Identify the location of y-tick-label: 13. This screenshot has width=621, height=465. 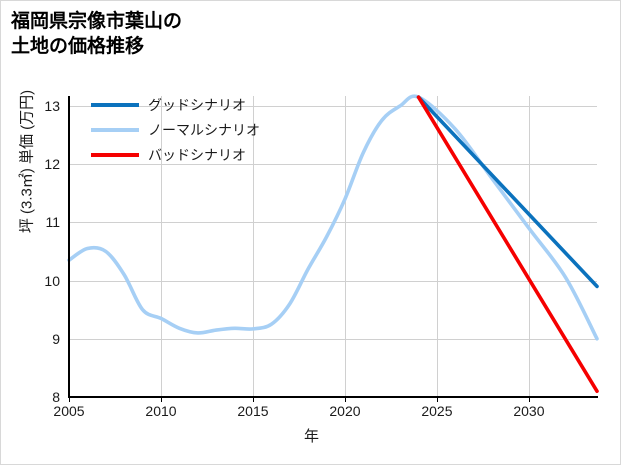
(52, 105).